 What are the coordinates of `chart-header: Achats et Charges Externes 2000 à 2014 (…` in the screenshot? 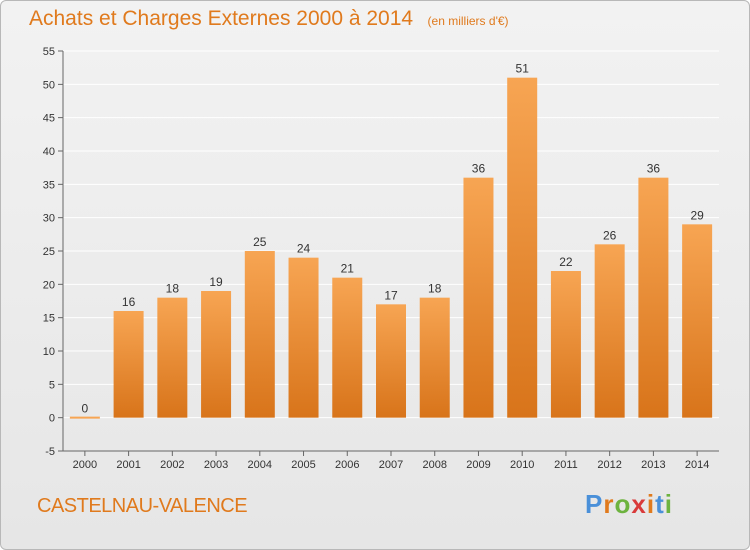 It's located at (269, 19).